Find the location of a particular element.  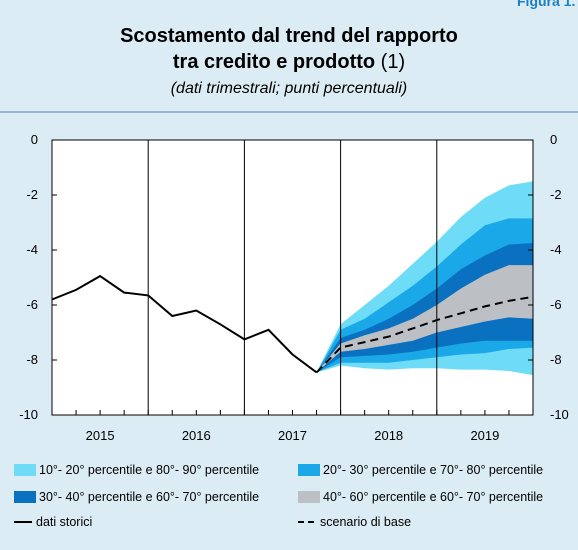

y2-tick-label: -2 is located at coordinates (556, 194).